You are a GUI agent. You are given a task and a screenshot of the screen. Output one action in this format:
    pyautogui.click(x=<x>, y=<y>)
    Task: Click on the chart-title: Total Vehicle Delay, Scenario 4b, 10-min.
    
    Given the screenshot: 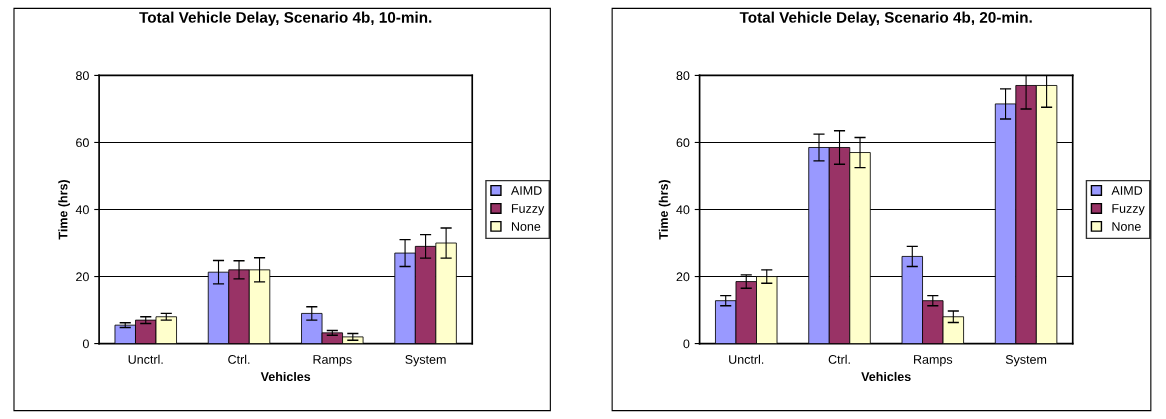 What is the action you would take?
    pyautogui.click(x=285, y=18)
    